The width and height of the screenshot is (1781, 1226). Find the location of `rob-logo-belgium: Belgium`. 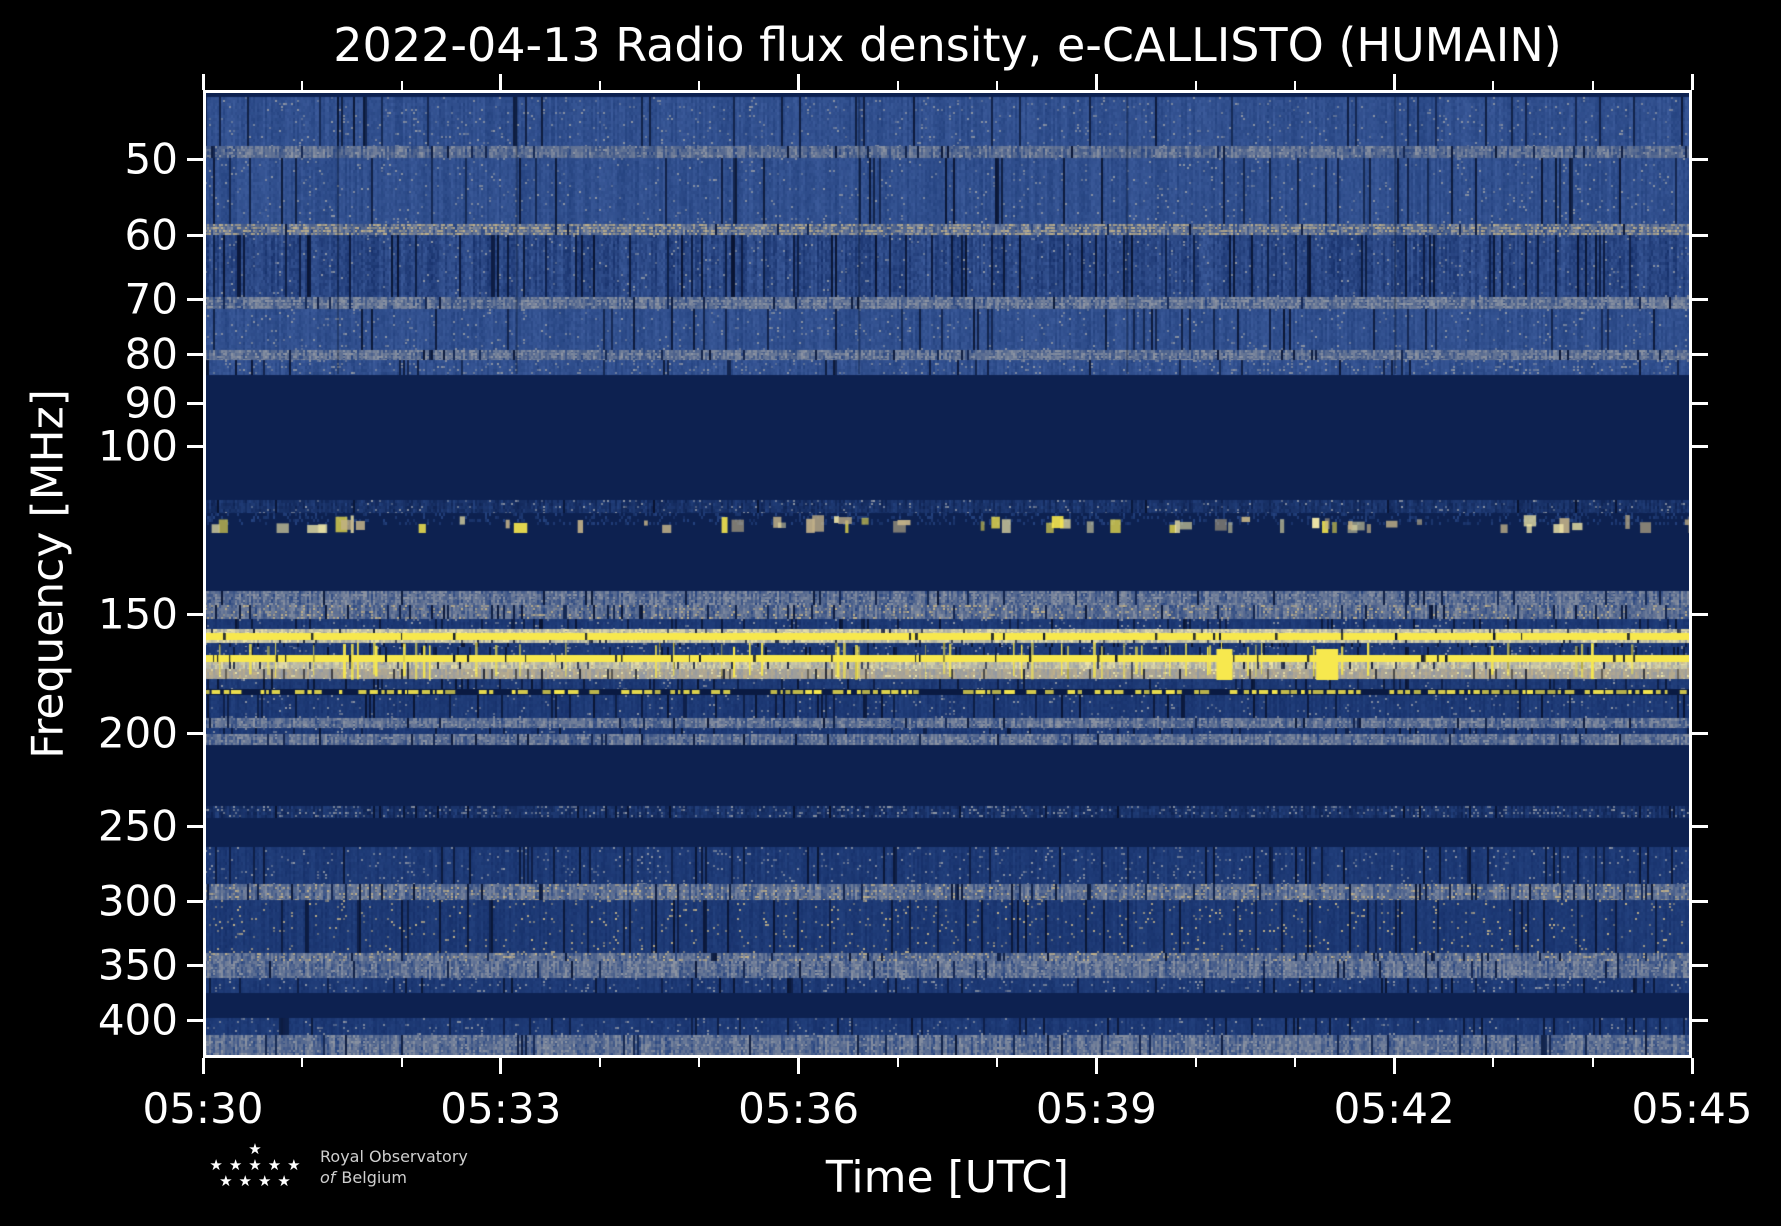

rob-logo-belgium: Belgium is located at coordinates (374, 1177).